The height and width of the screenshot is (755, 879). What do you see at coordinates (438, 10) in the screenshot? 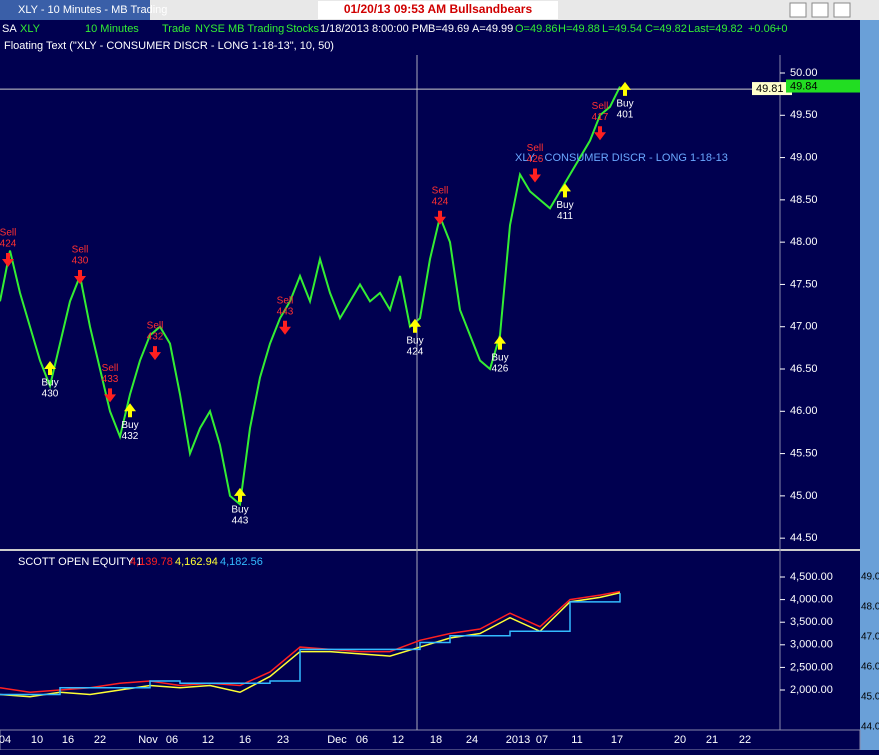
I see `banner-box` at bounding box center [438, 10].